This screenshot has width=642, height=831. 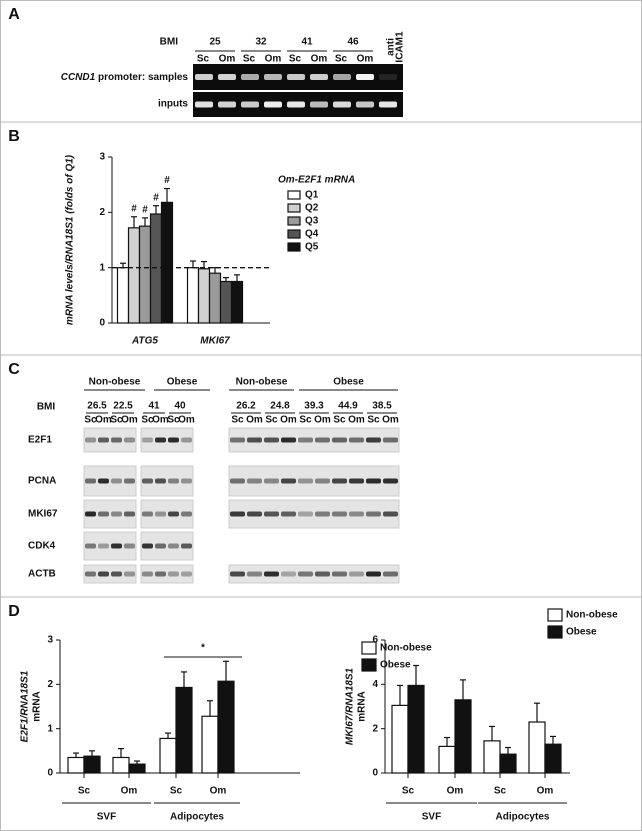 What do you see at coordinates (14, 369) in the screenshot?
I see `panel-label: C` at bounding box center [14, 369].